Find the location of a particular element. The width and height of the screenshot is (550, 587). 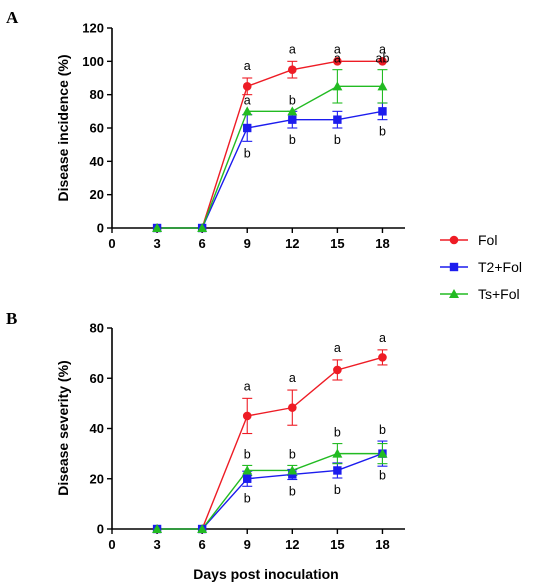

significance-letter: ab is located at coordinates (383, 59).